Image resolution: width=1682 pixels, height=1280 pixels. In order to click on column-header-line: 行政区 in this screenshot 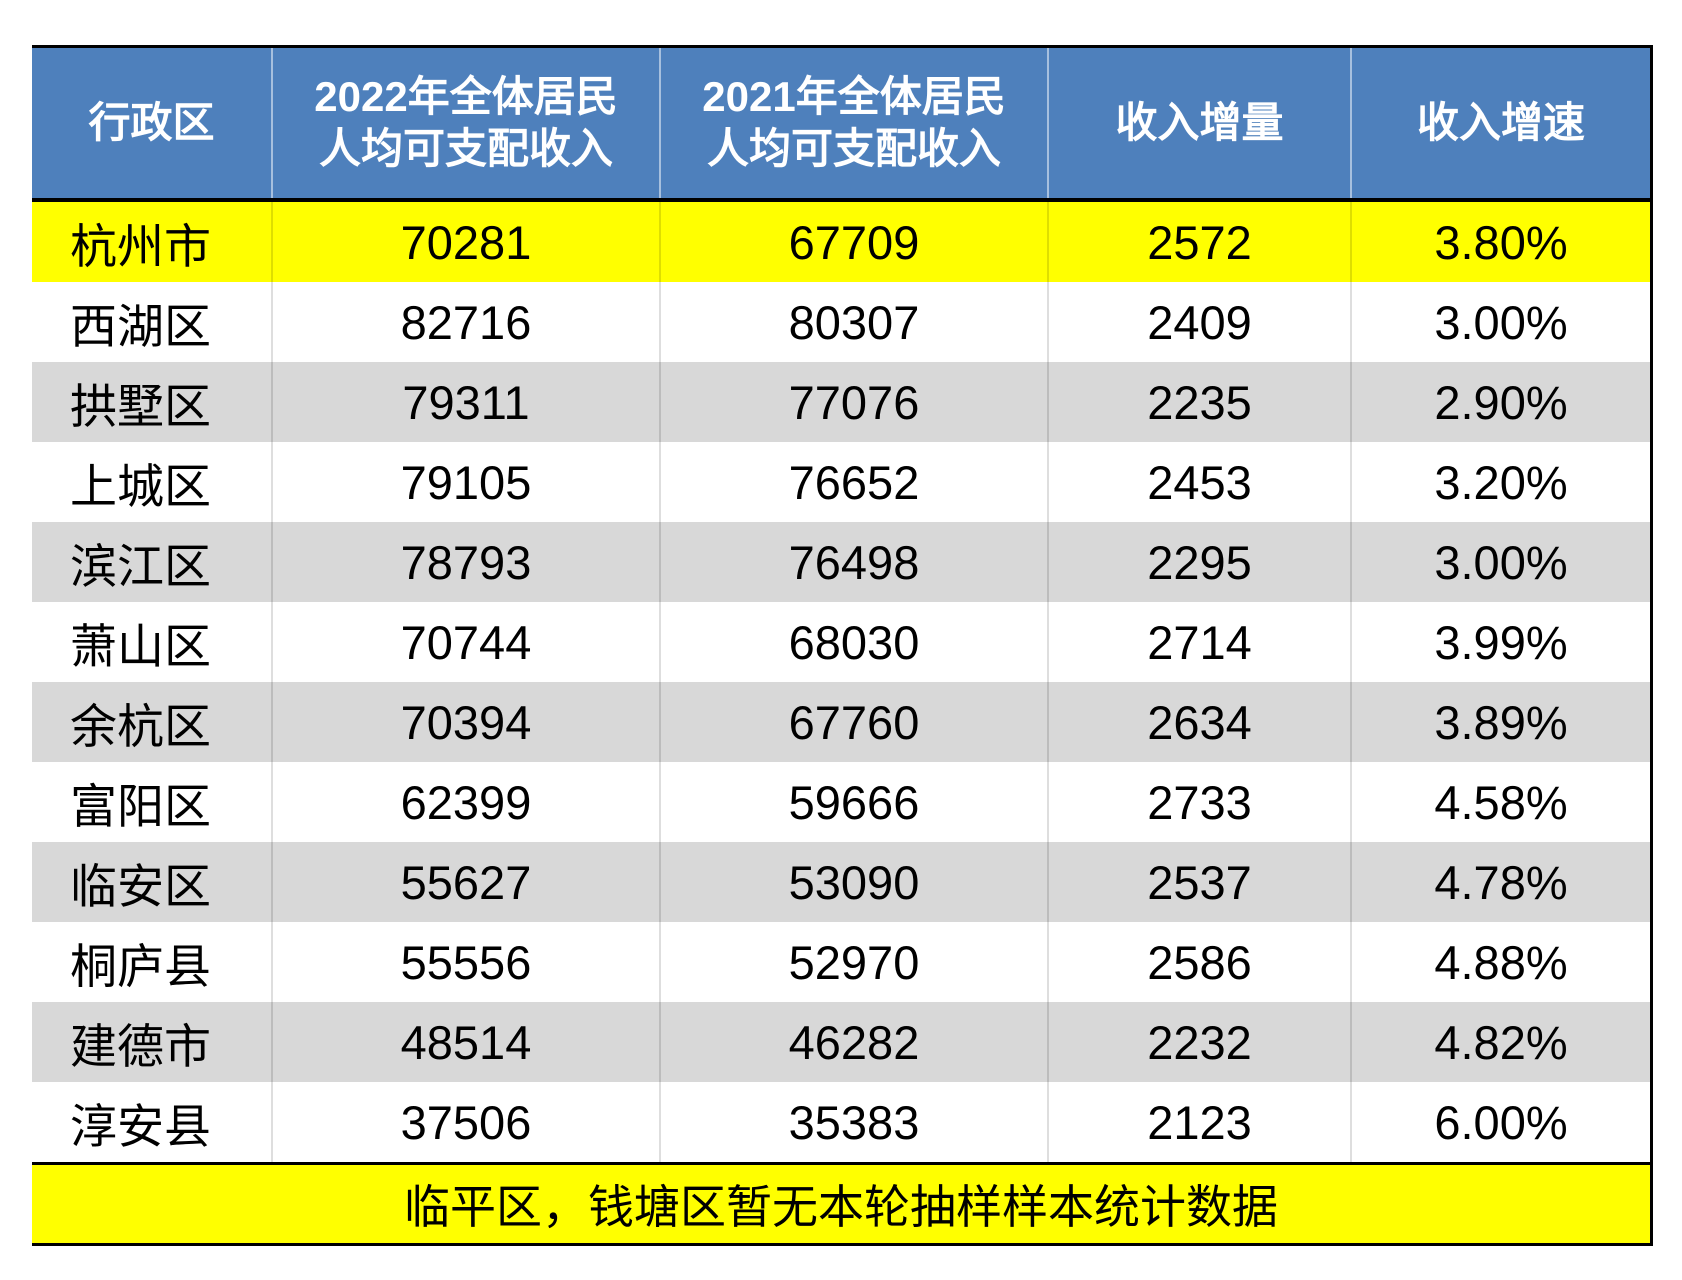, I will do `click(151, 122)`.